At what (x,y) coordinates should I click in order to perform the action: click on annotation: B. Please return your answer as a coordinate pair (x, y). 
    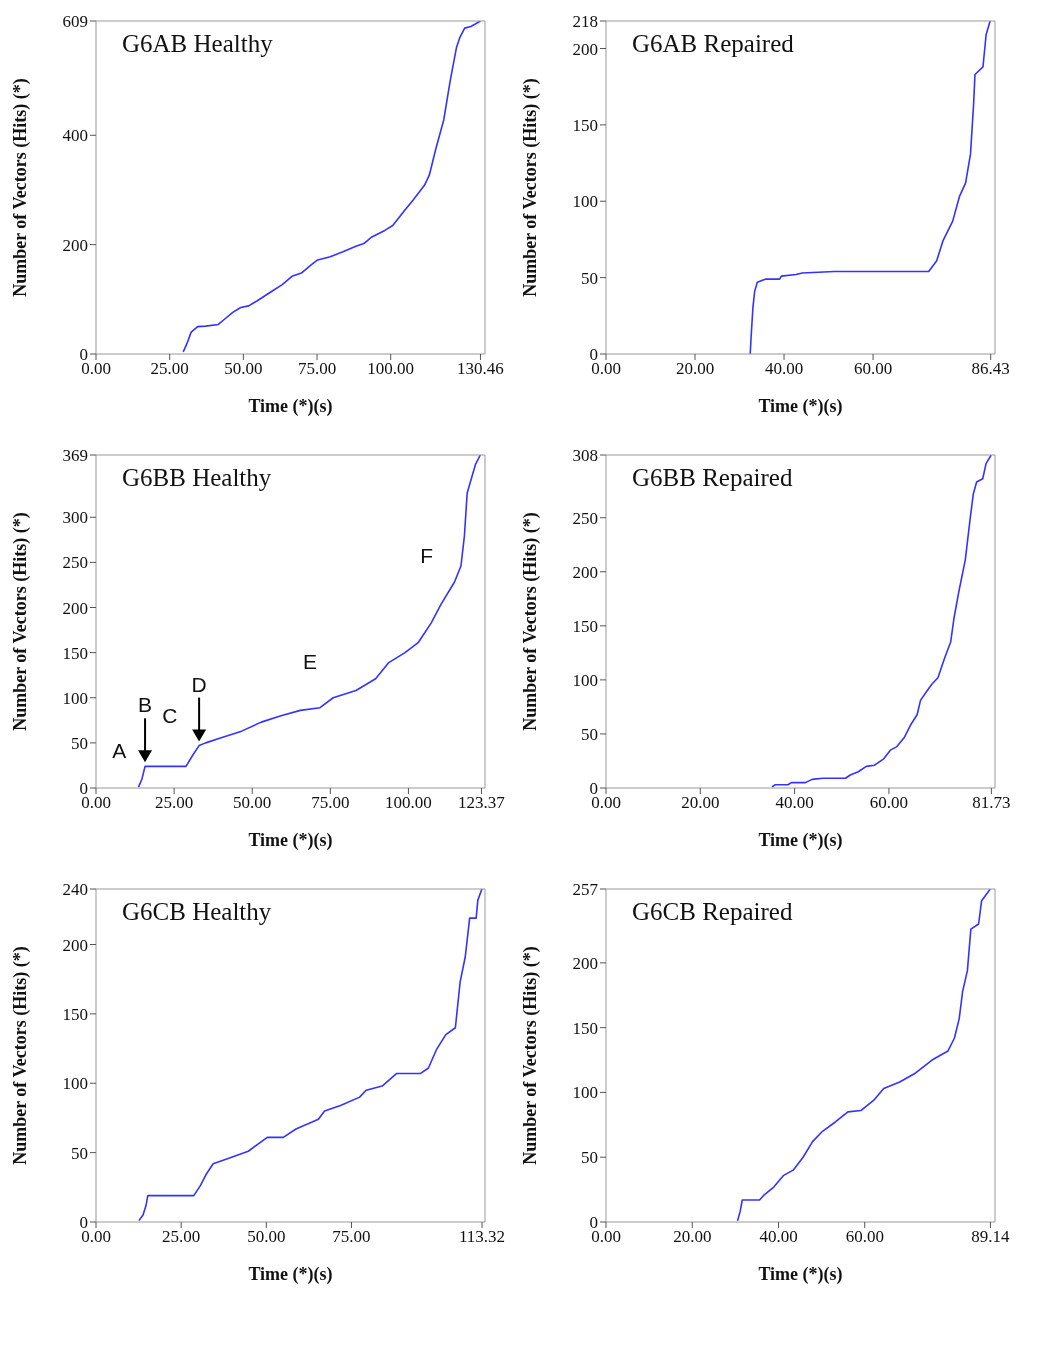
    Looking at the image, I should click on (145, 705).